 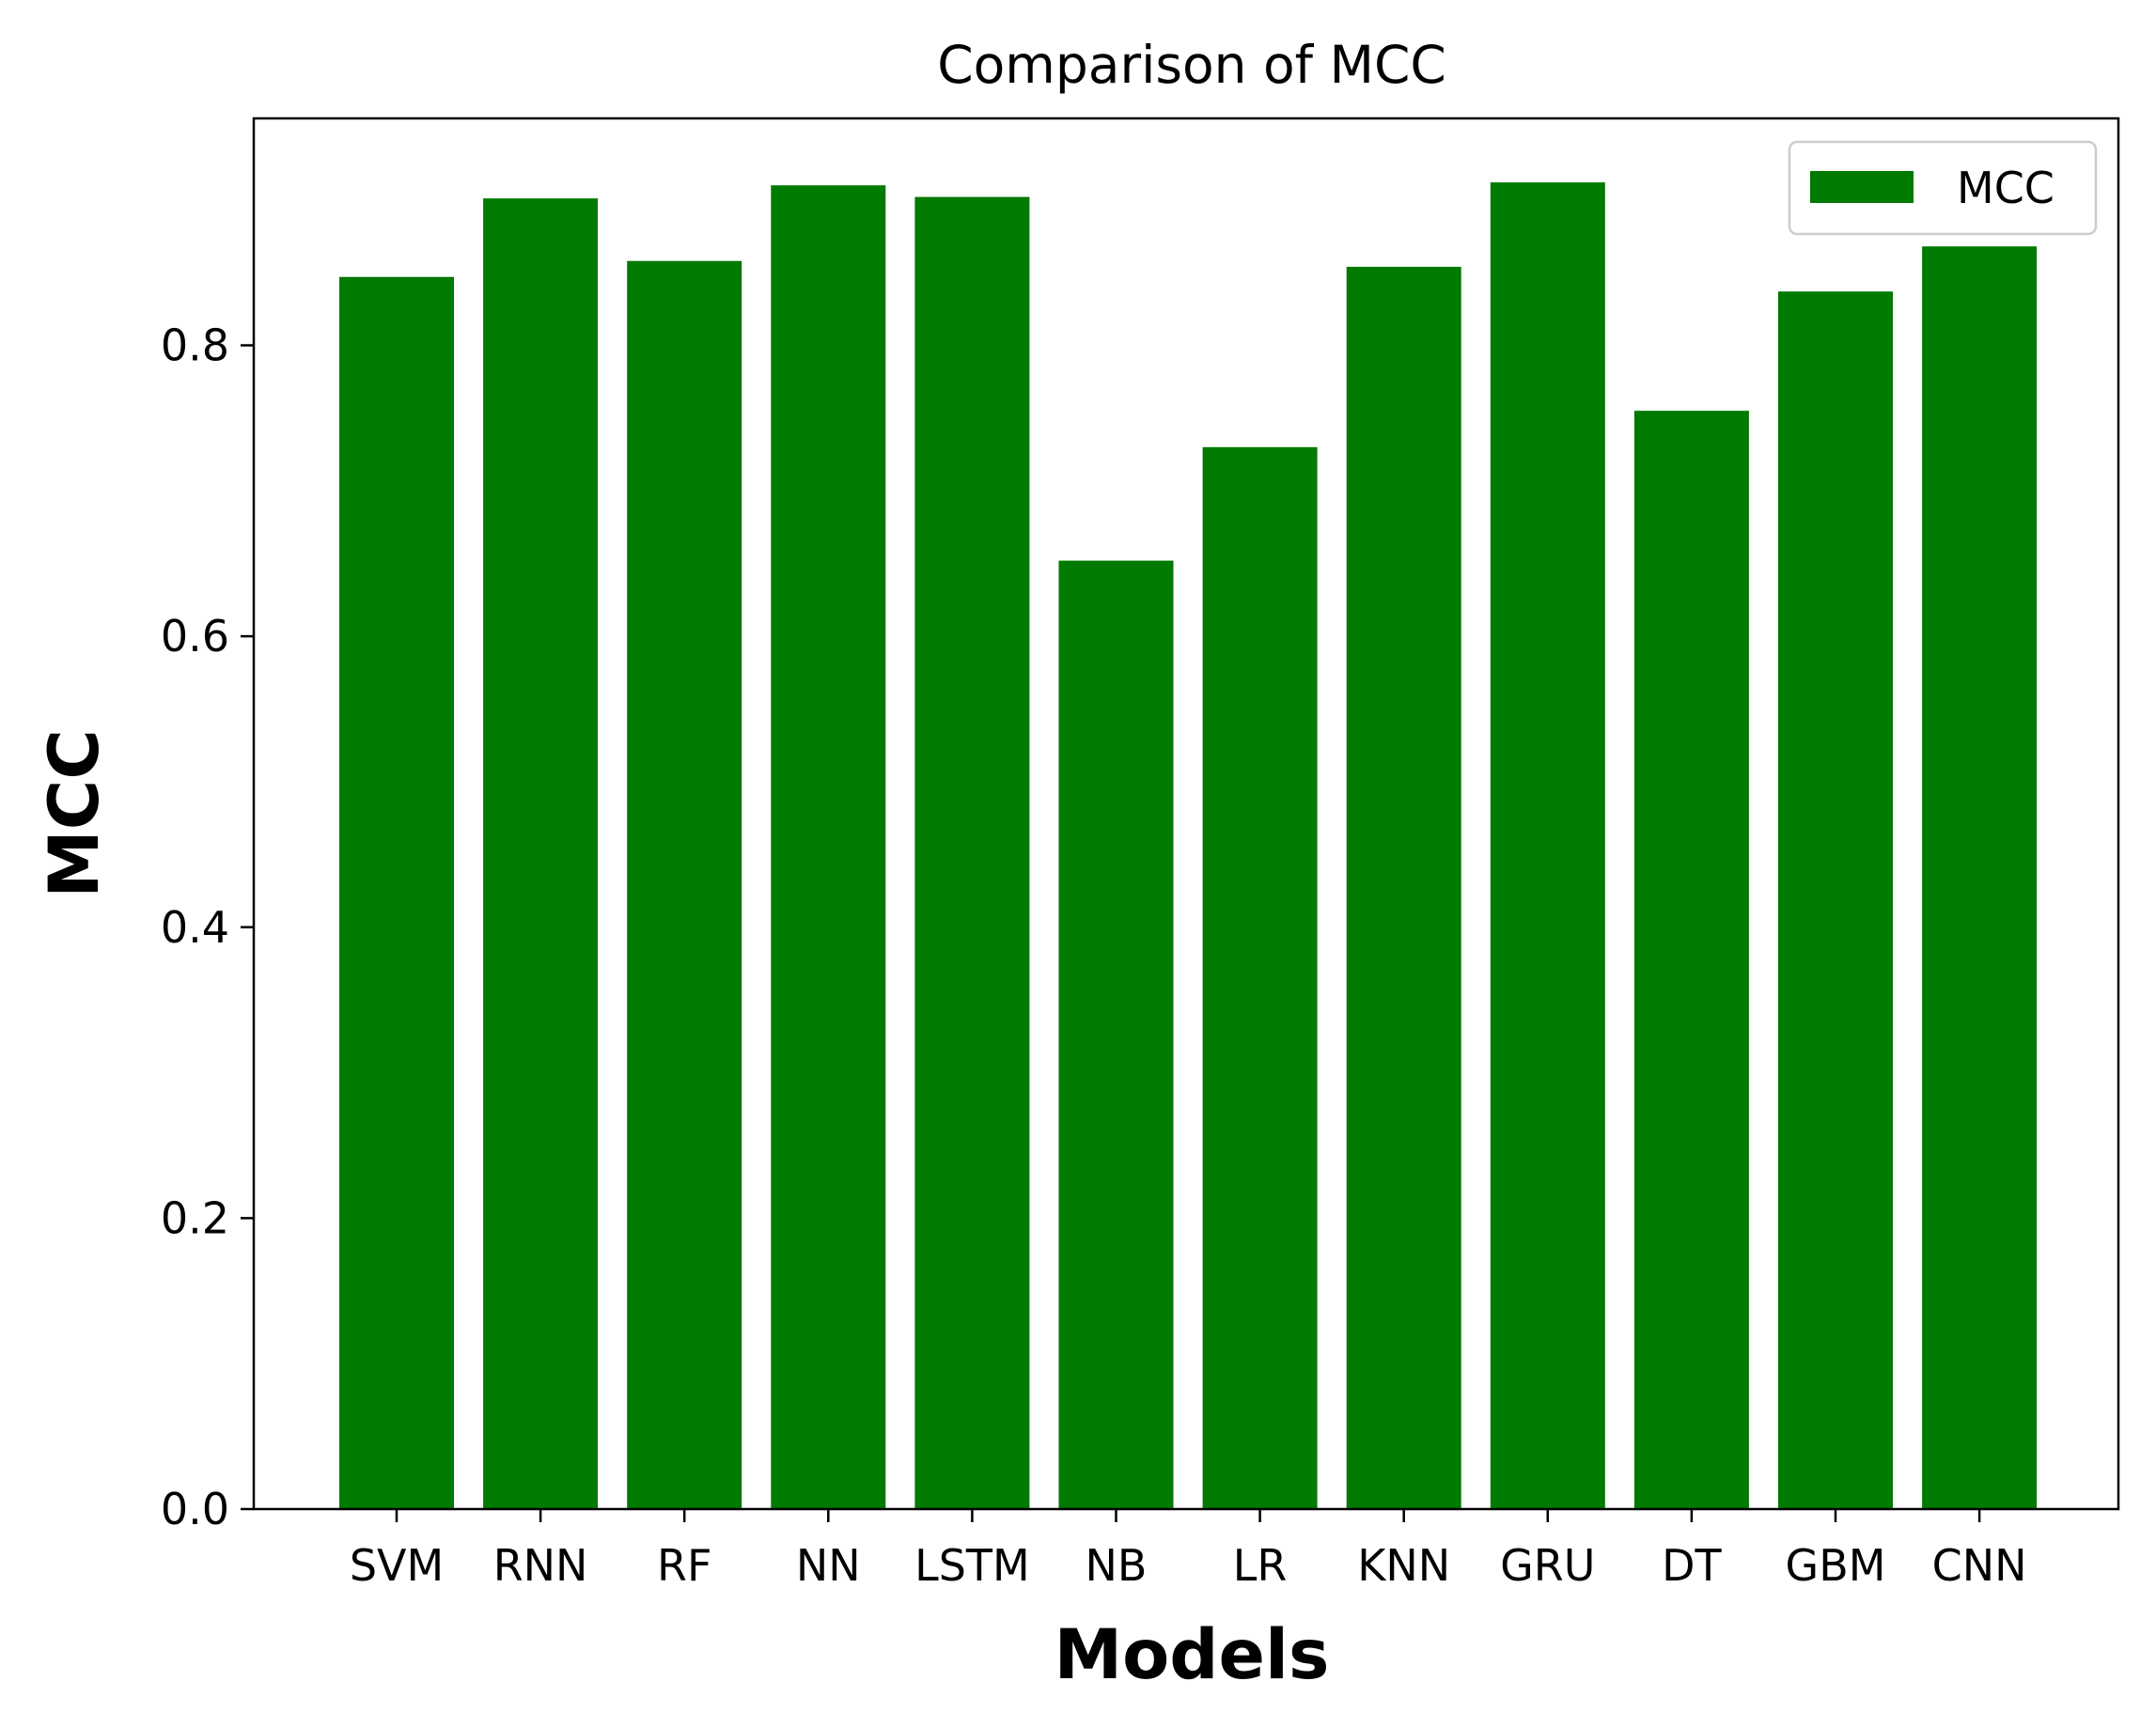 I want to click on x-tick-label: LSTM, so click(x=972, y=1566).